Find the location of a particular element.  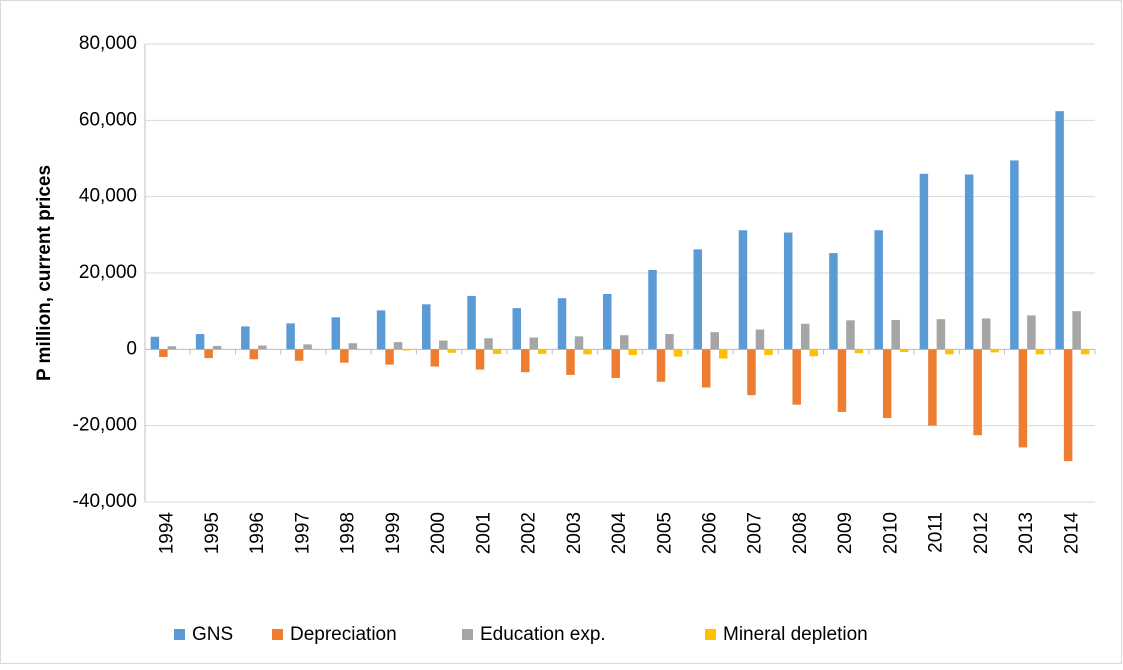

x-tick-label: 1998 is located at coordinates (348, 533).